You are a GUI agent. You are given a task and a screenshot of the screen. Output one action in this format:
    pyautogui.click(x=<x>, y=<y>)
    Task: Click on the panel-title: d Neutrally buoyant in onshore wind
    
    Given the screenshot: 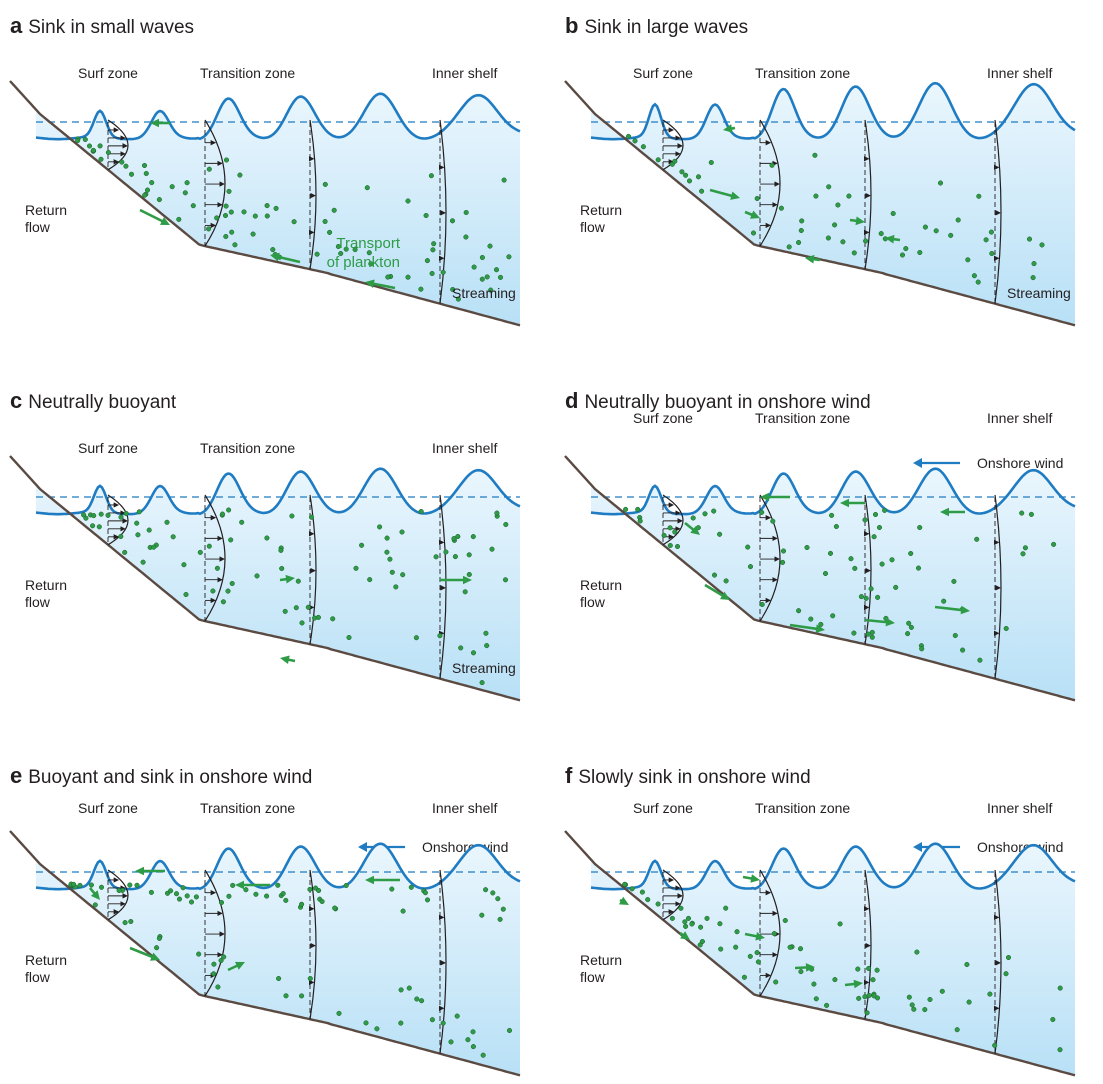 What is the action you would take?
    pyautogui.click(x=718, y=400)
    